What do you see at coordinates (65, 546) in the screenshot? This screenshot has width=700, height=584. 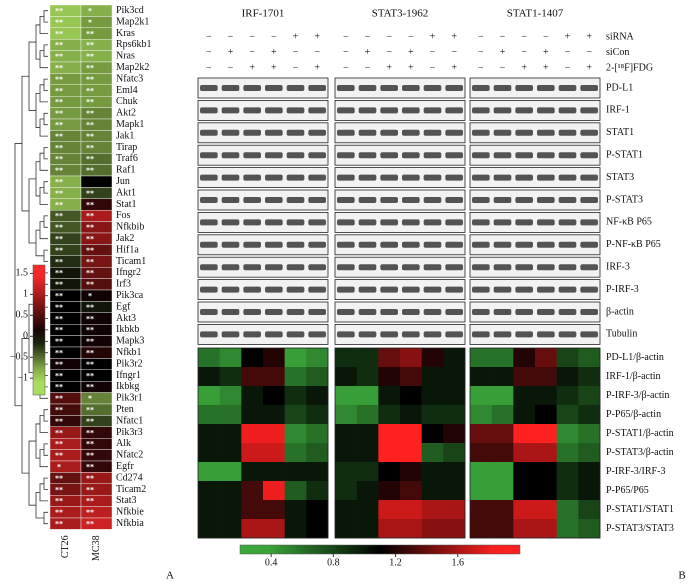 I see `column-label: CT26` at bounding box center [65, 546].